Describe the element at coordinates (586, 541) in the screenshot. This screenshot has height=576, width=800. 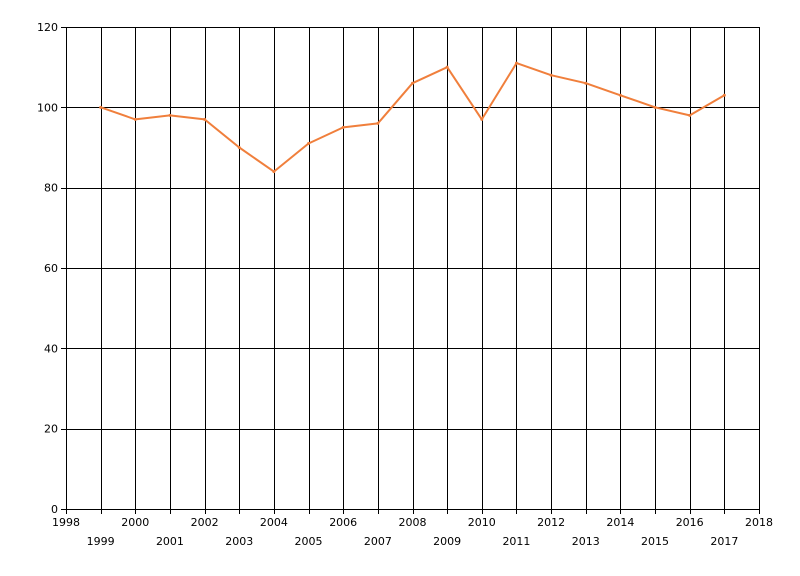
I see `x-tick-label: 2013` at that location.